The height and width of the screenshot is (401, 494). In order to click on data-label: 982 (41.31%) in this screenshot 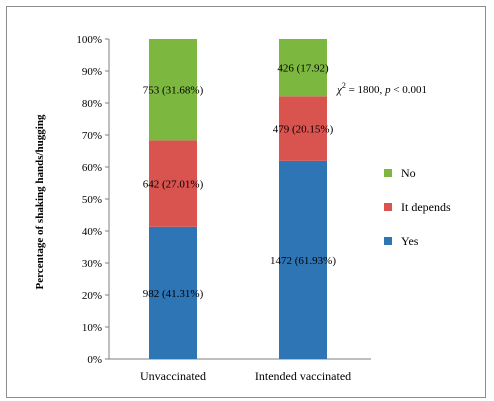, I will do `click(173, 294)`.